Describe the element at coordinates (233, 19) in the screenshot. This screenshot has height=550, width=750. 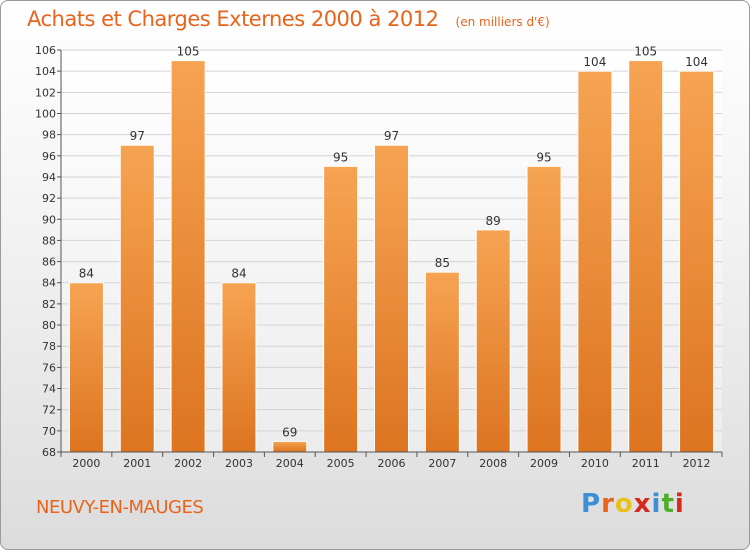
I see `chart-title: Achats et Charges Externes 2000 à 2012` at that location.